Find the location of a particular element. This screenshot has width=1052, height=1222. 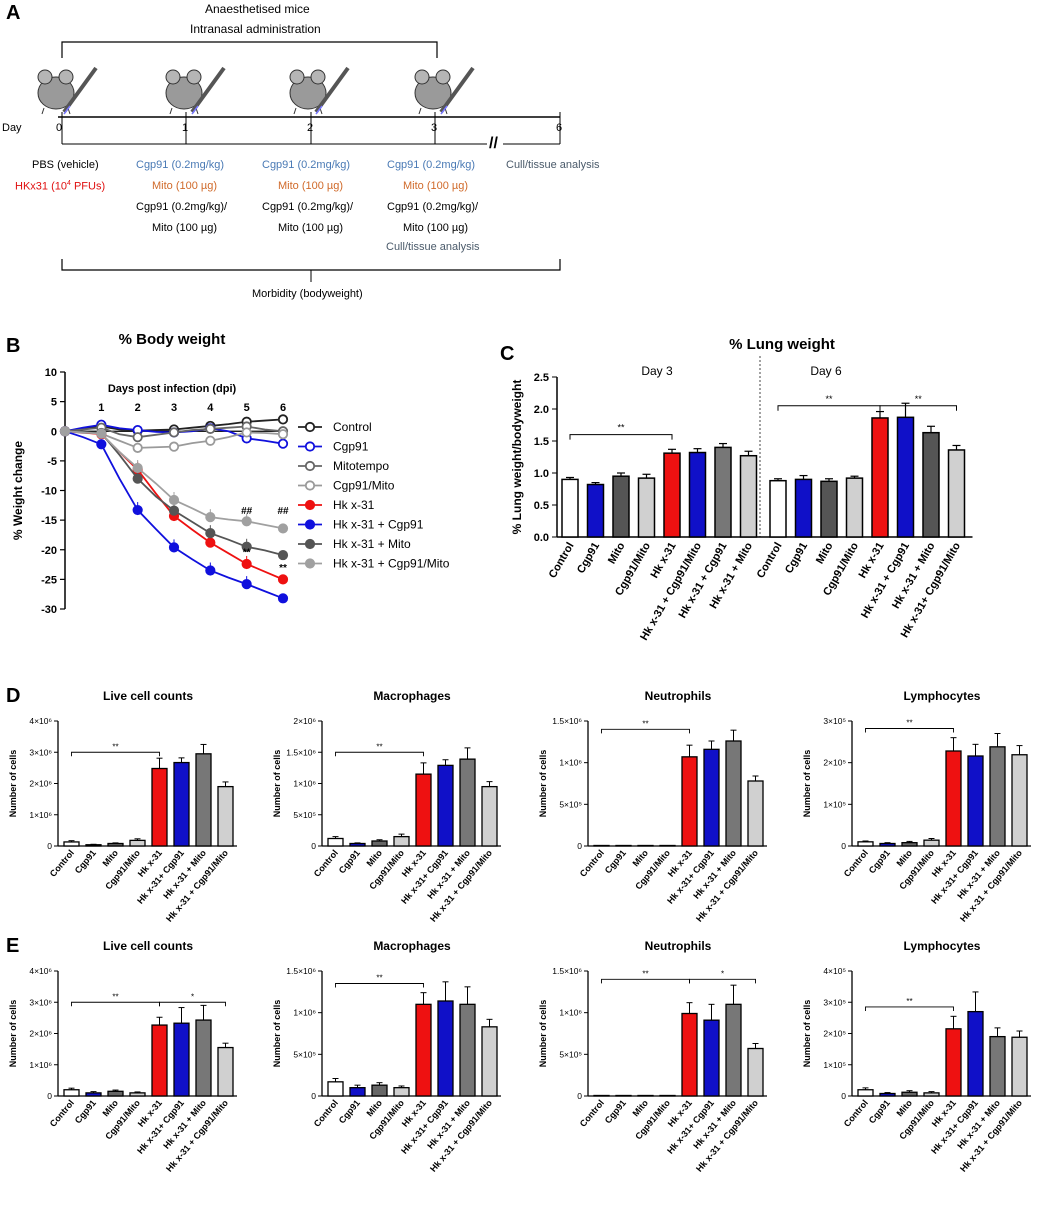

legend-label: Cgp91/Mito is located at coordinates (364, 486).